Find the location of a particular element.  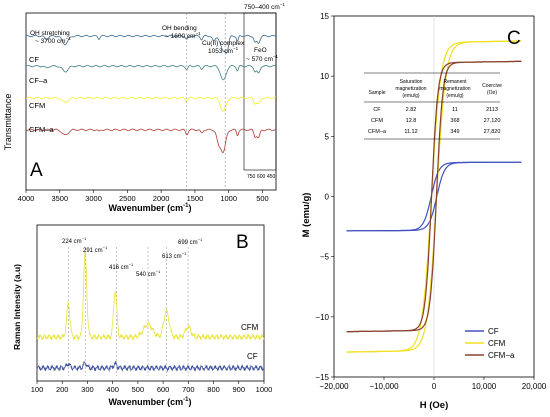

peak-label: 540 cm−1 is located at coordinates (148, 273).